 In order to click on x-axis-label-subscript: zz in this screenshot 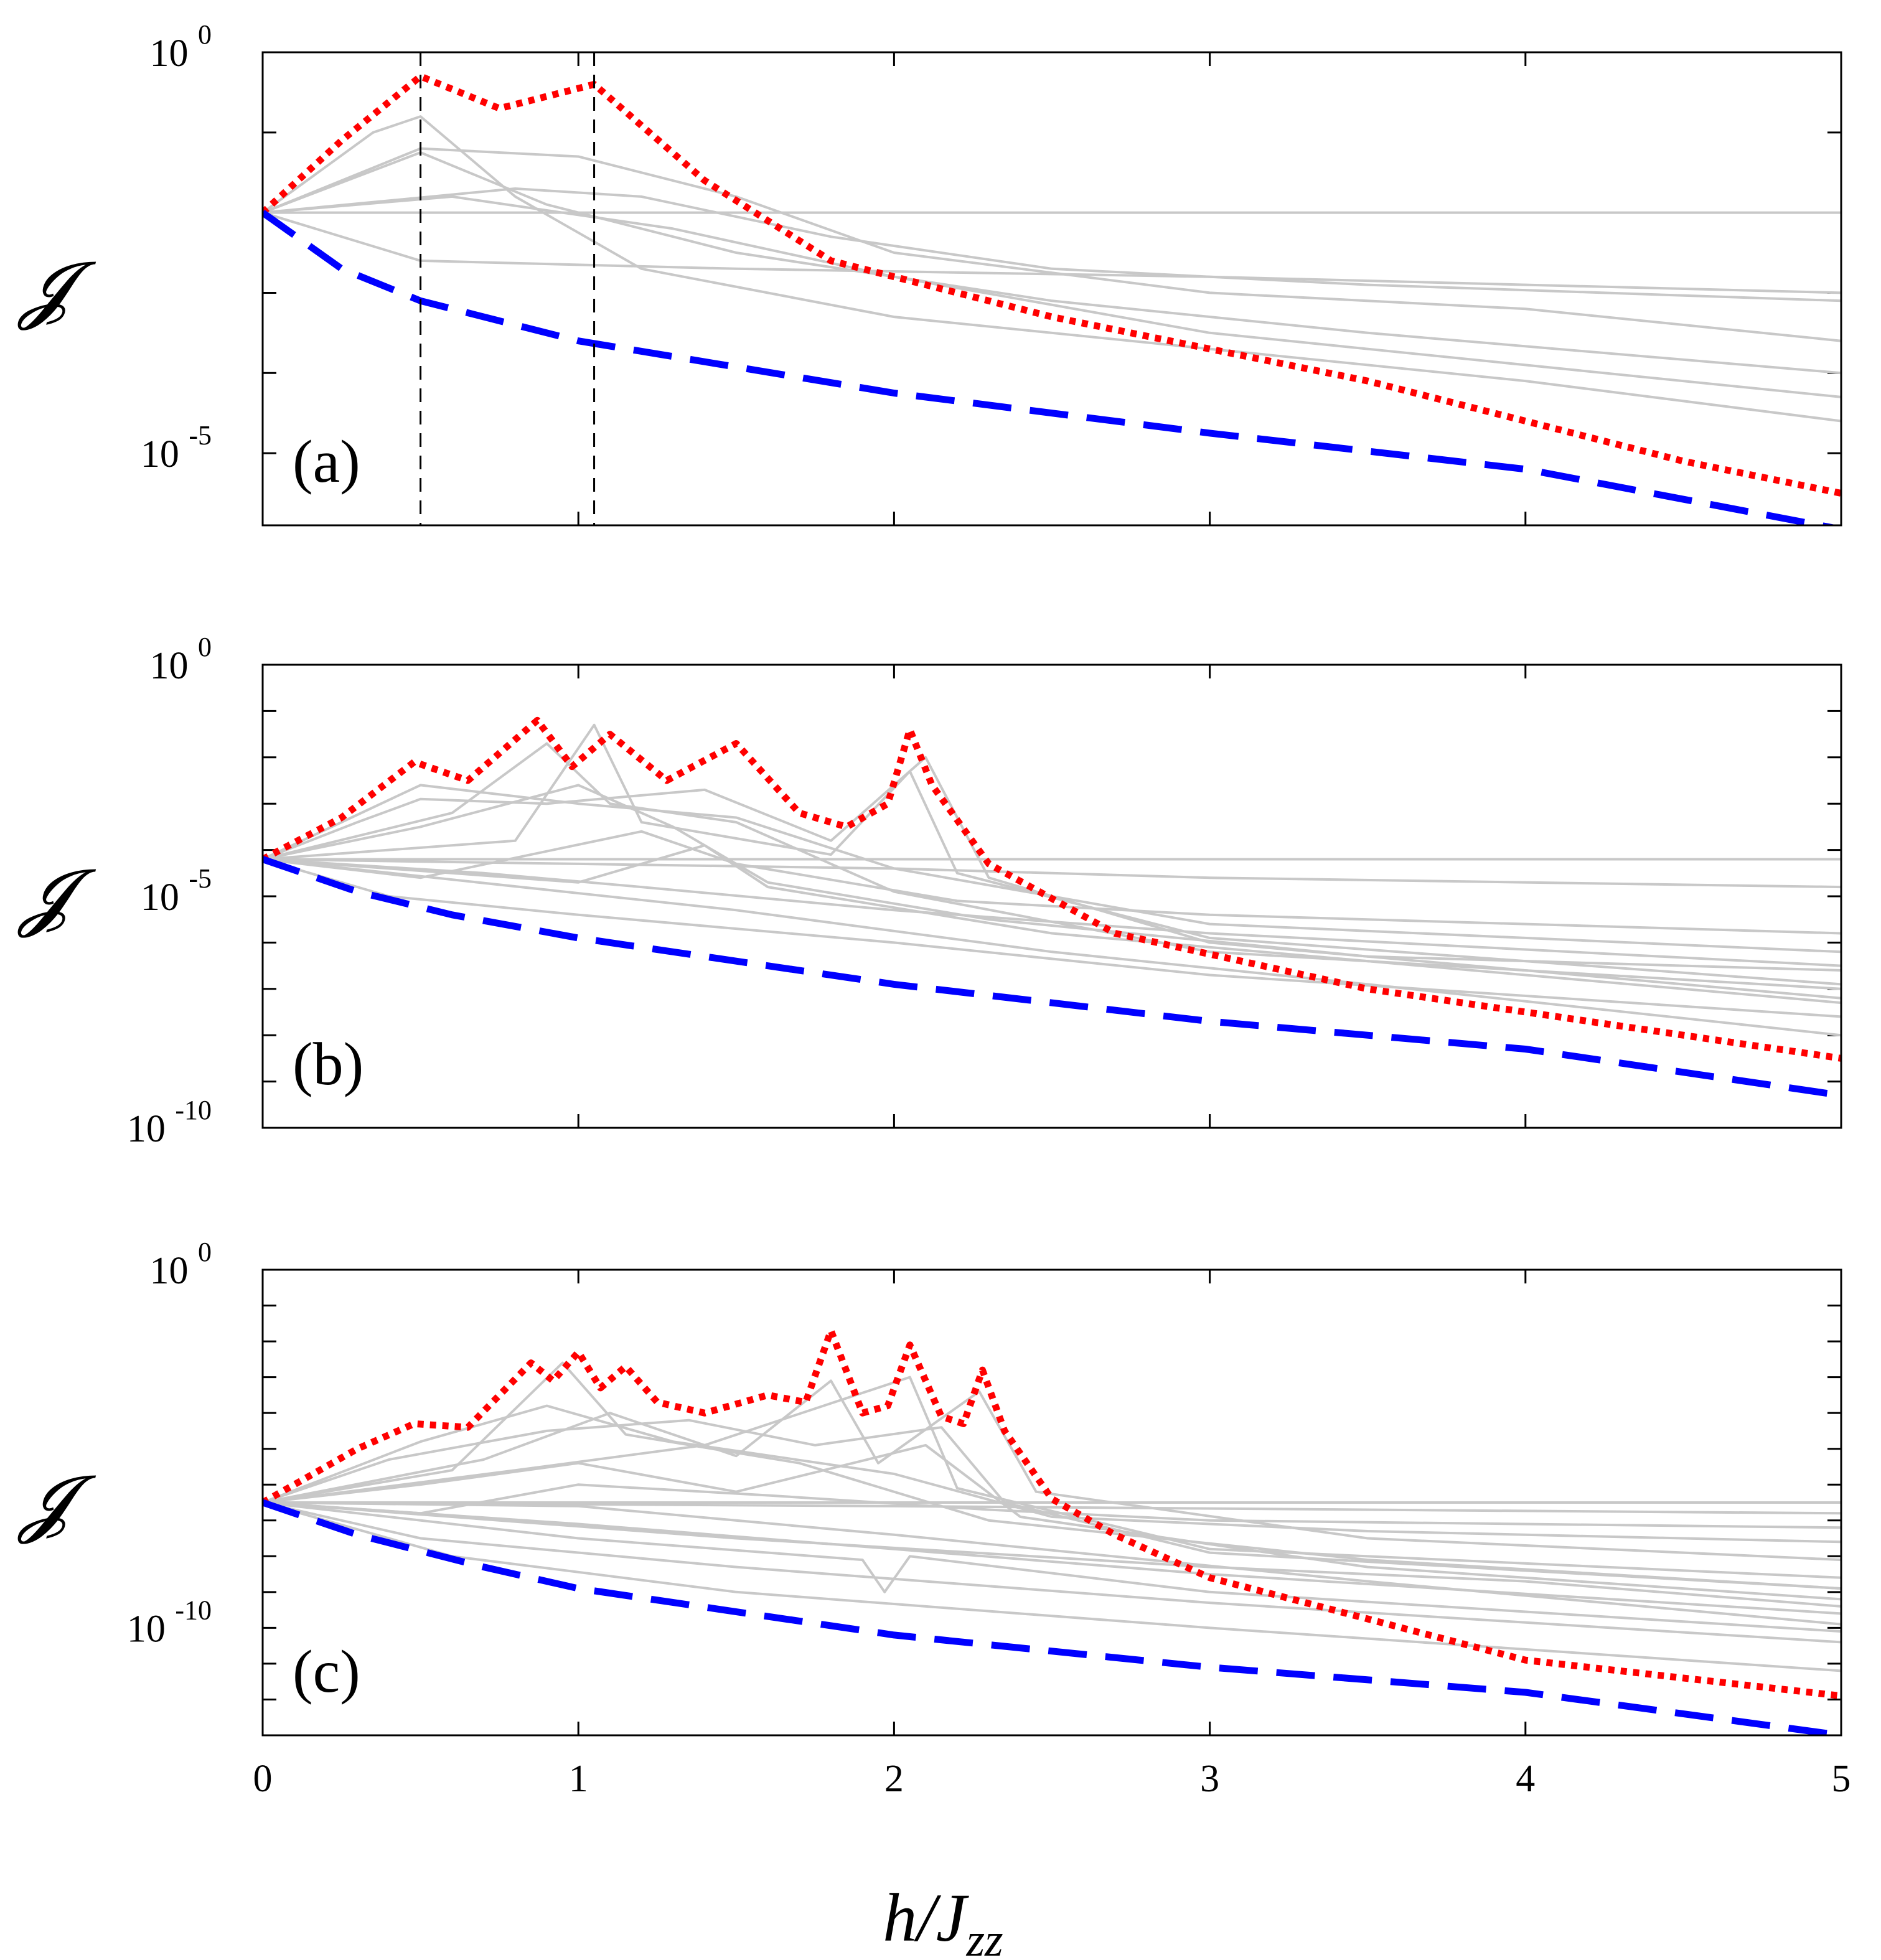, I will do `click(984, 1937)`.